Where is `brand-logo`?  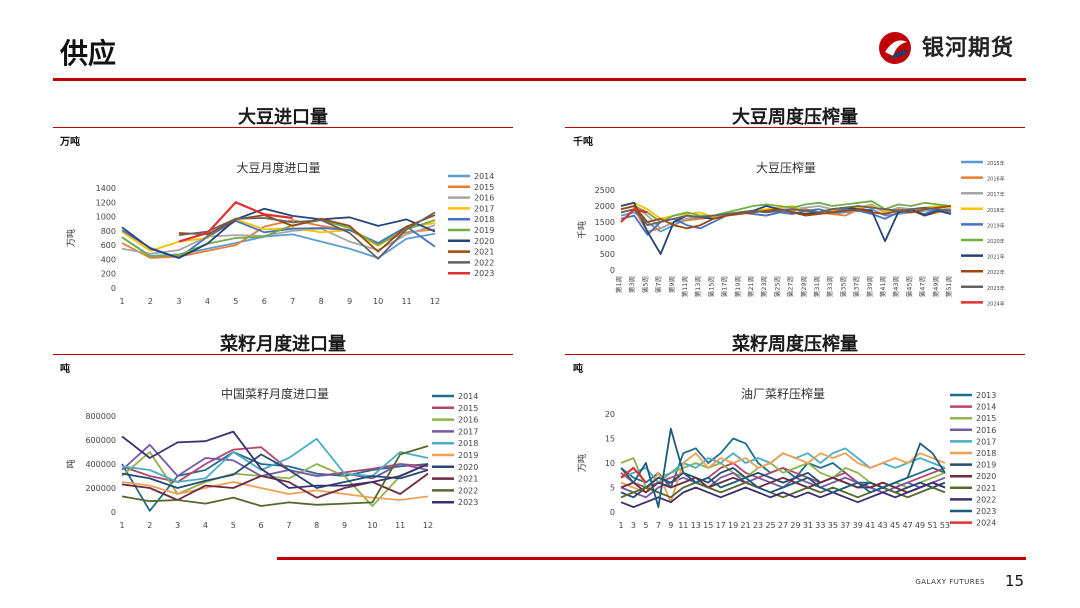 brand-logo is located at coordinates (895, 48).